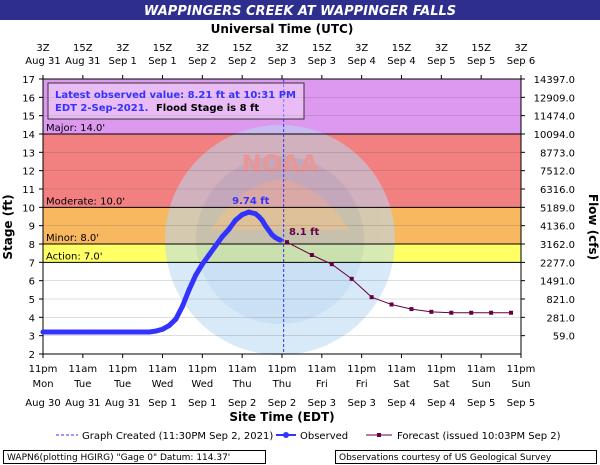 This screenshot has height=465, width=600. I want to click on annotations: 9.74 ft 8.1 ft, so click(275, 217).